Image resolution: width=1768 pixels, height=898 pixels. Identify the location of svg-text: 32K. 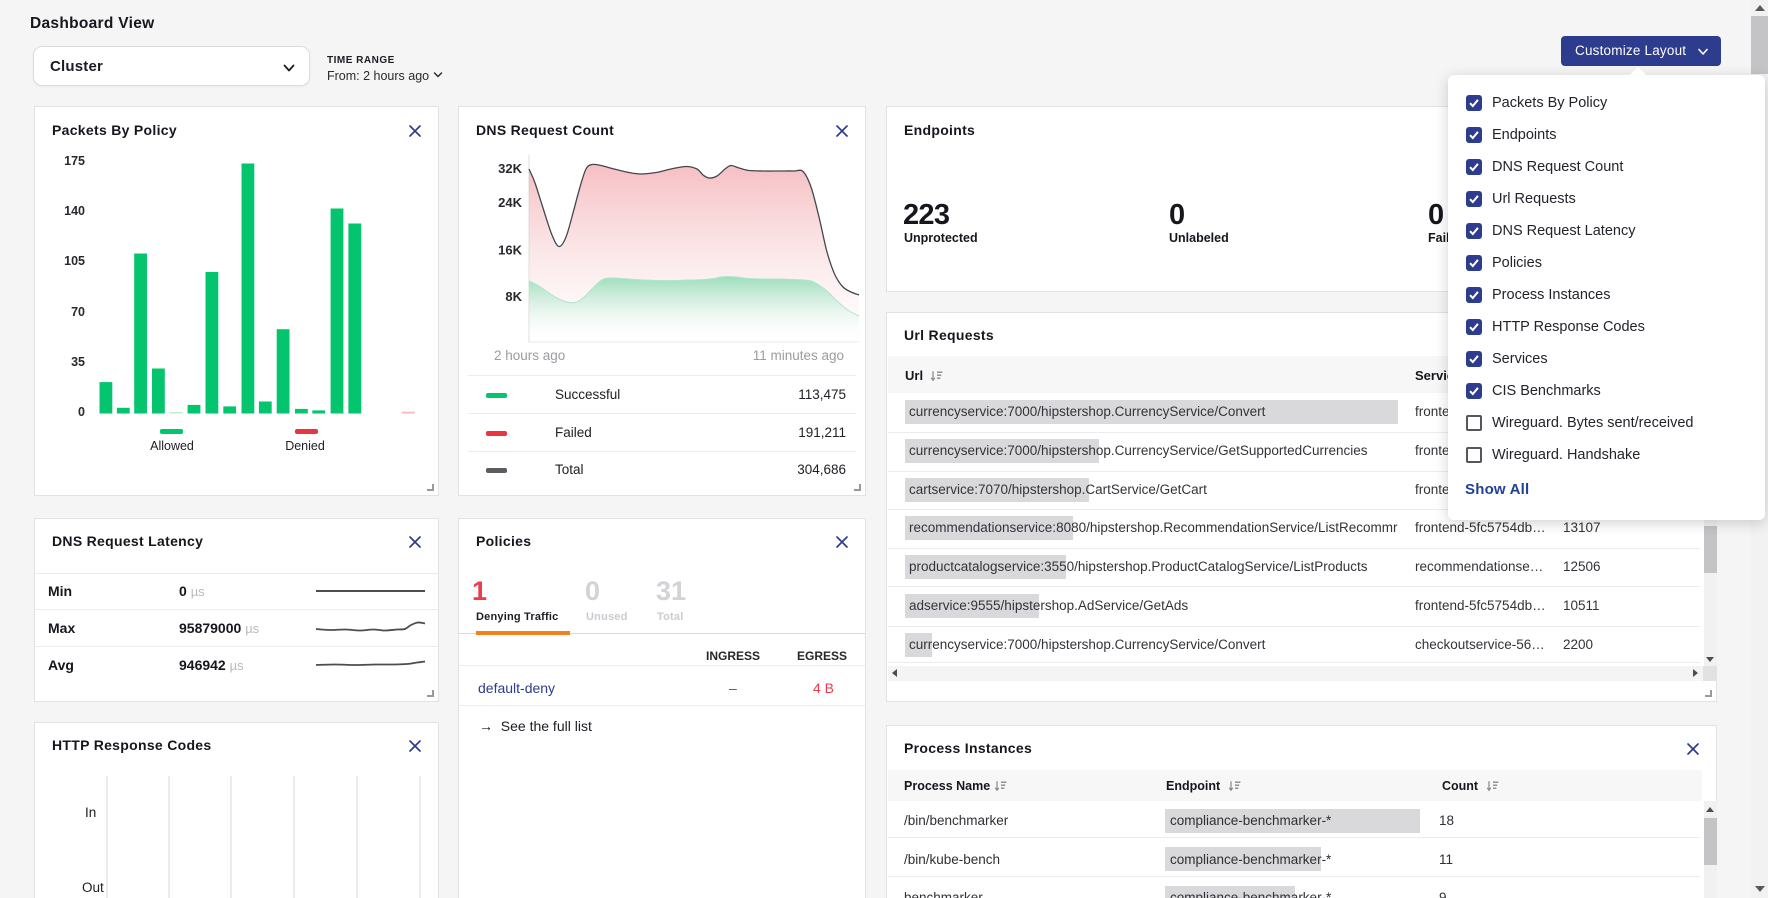
(510, 168).